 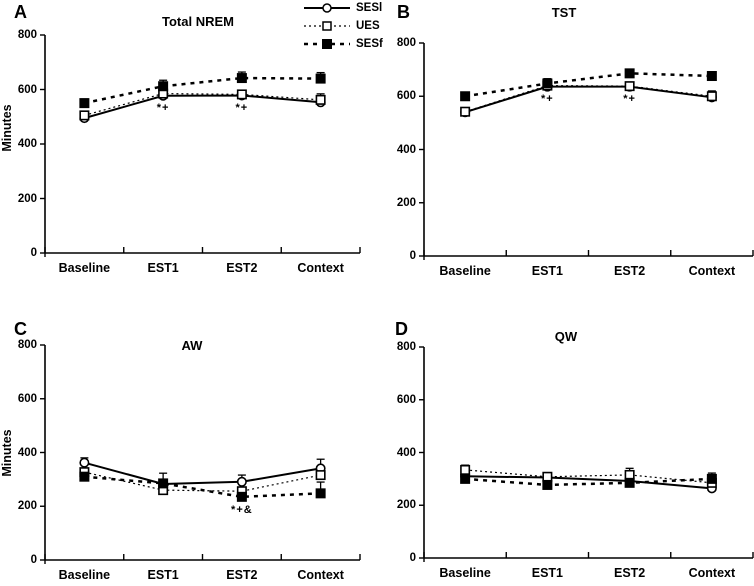 What do you see at coordinates (242, 510) in the screenshot?
I see `significance-annotation: *+&` at bounding box center [242, 510].